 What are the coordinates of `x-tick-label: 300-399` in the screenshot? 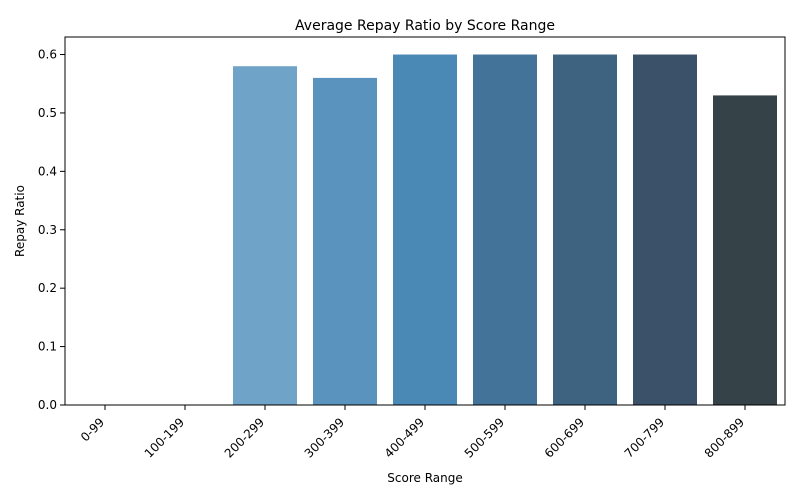 It's located at (324, 437).